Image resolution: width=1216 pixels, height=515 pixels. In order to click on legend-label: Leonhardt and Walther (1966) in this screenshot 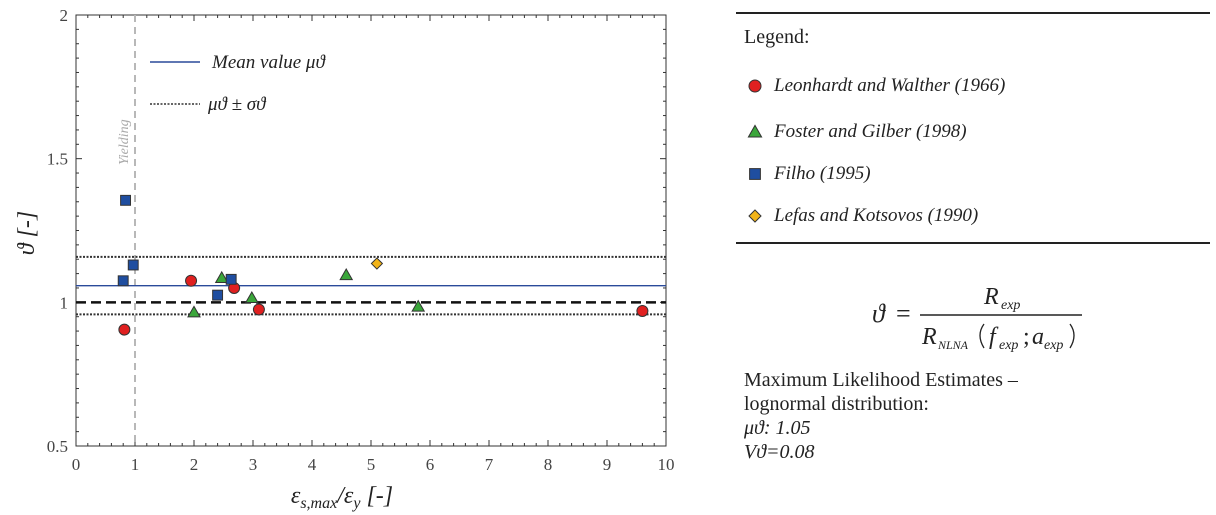, I will do `click(890, 85)`.